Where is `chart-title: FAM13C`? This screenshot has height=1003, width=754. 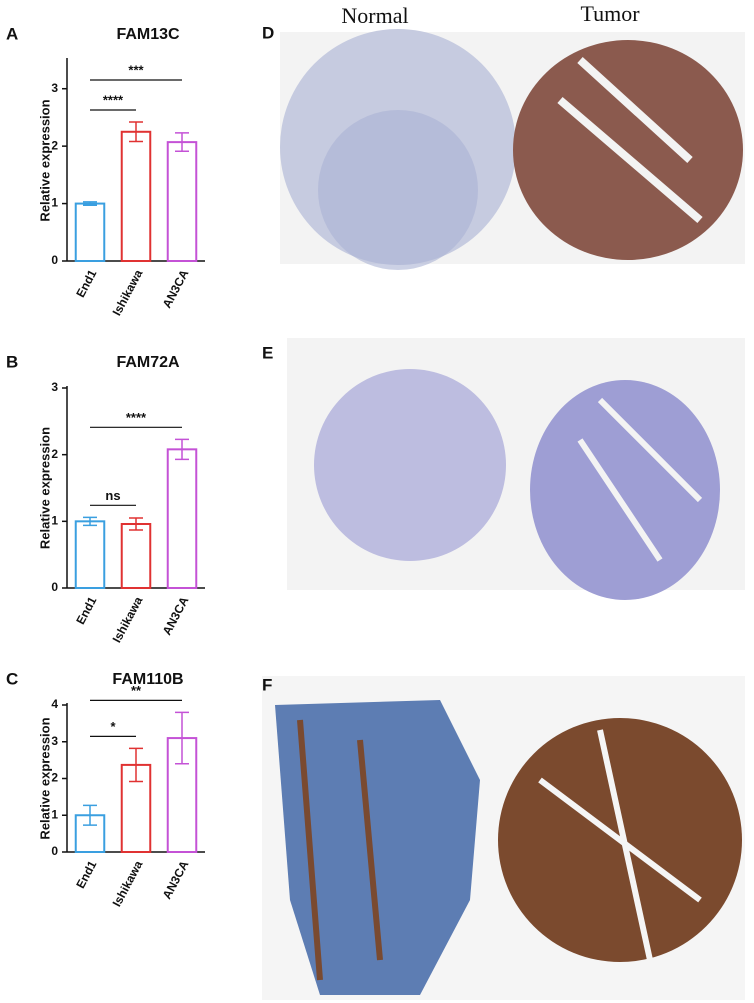 chart-title: FAM13C is located at coordinates (148, 34).